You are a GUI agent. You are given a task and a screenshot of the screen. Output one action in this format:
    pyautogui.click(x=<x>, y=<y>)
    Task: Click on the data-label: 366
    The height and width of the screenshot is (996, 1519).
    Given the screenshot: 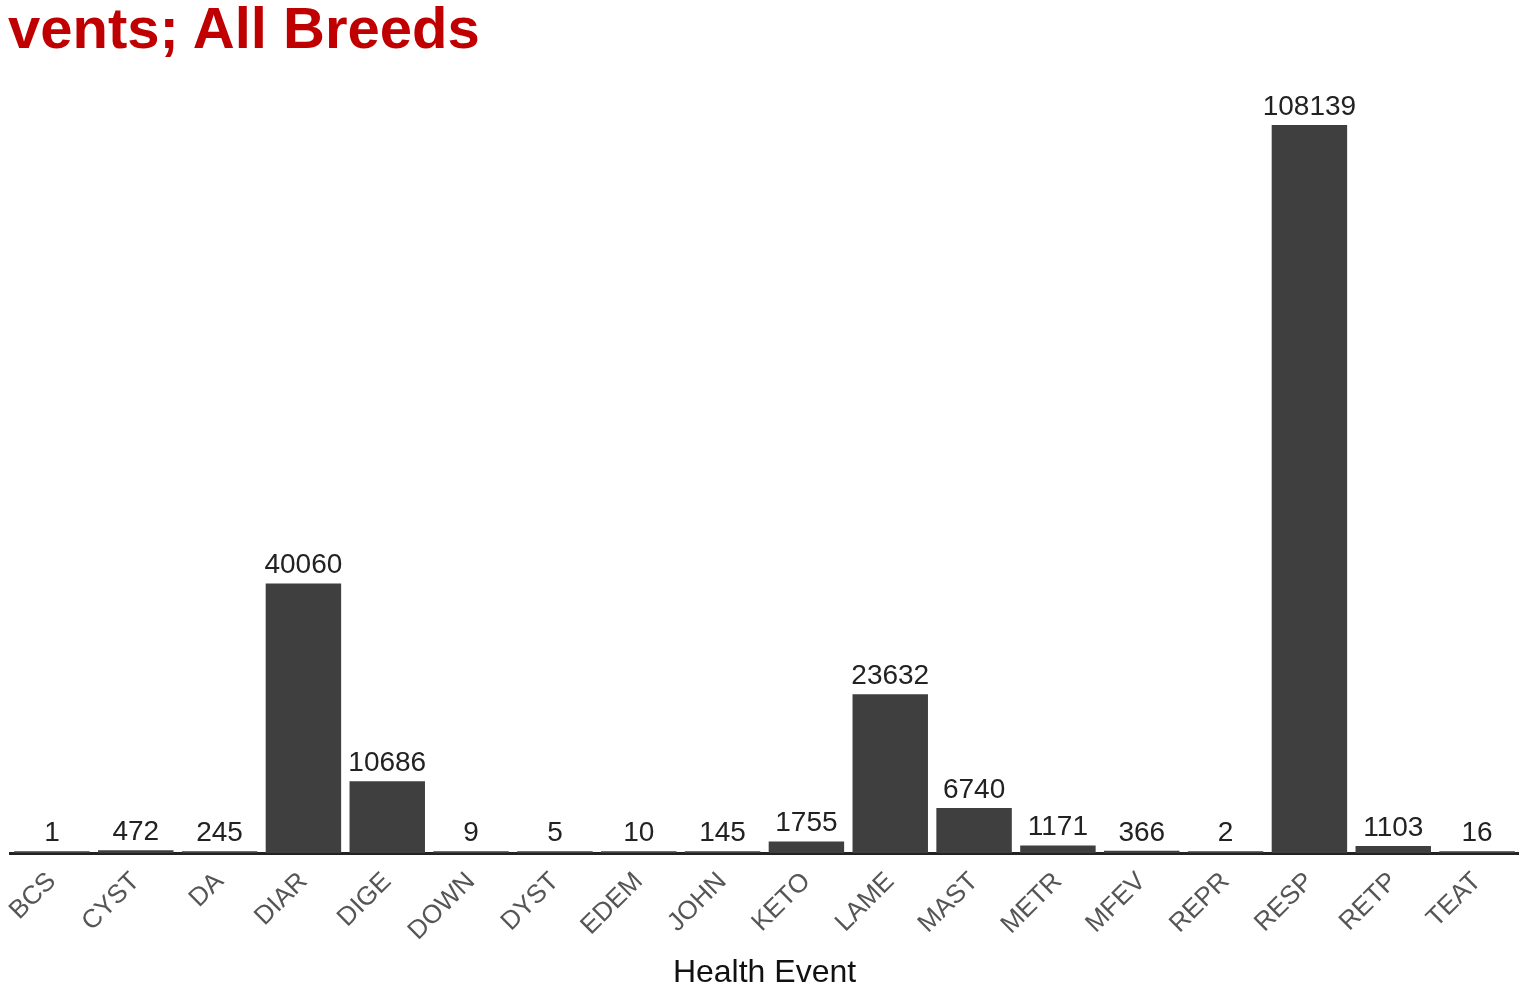 What is the action you would take?
    pyautogui.click(x=1142, y=831)
    